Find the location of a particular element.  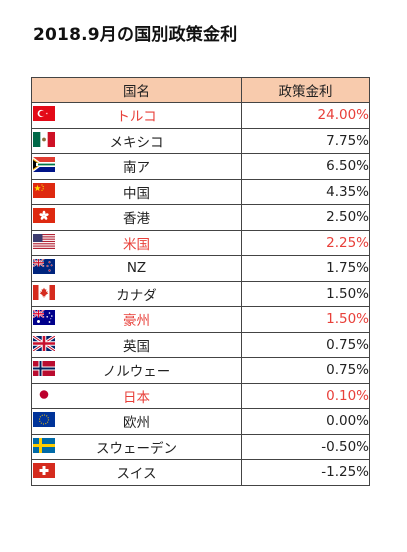

country-cell: カナダ is located at coordinates (136, 293).